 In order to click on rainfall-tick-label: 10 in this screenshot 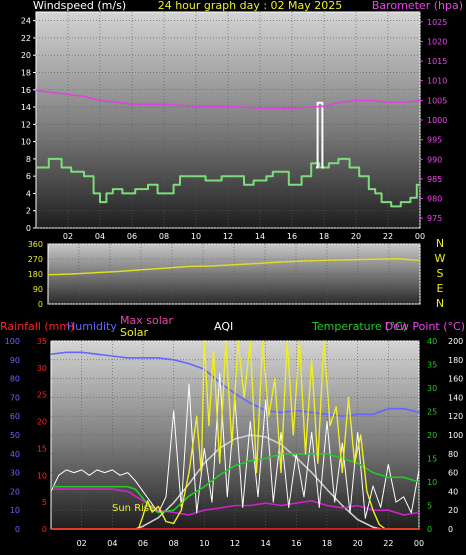, I will do `click(42, 475)`.